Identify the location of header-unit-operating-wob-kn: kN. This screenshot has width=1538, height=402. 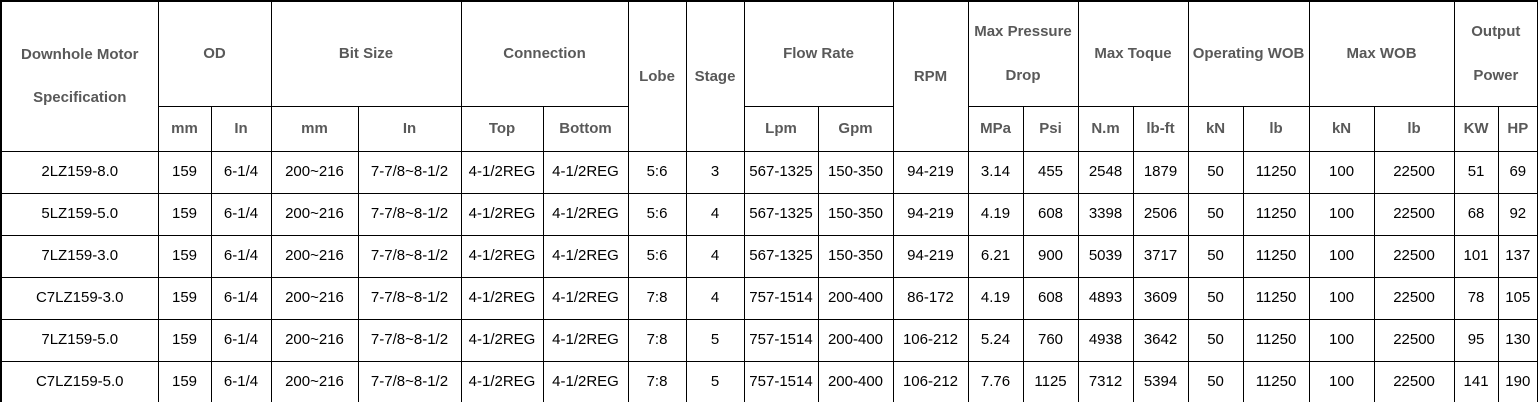
(1215, 128).